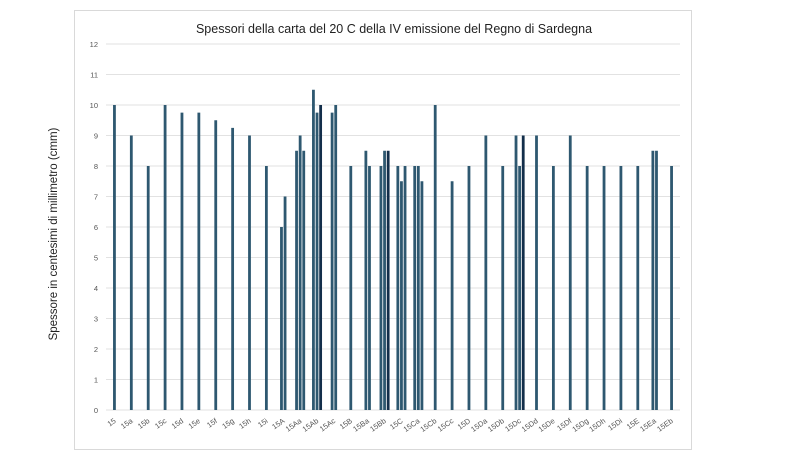 This screenshot has width=800, height=460. What do you see at coordinates (547, 425) in the screenshot?
I see `x-tick-label: 15De` at bounding box center [547, 425].